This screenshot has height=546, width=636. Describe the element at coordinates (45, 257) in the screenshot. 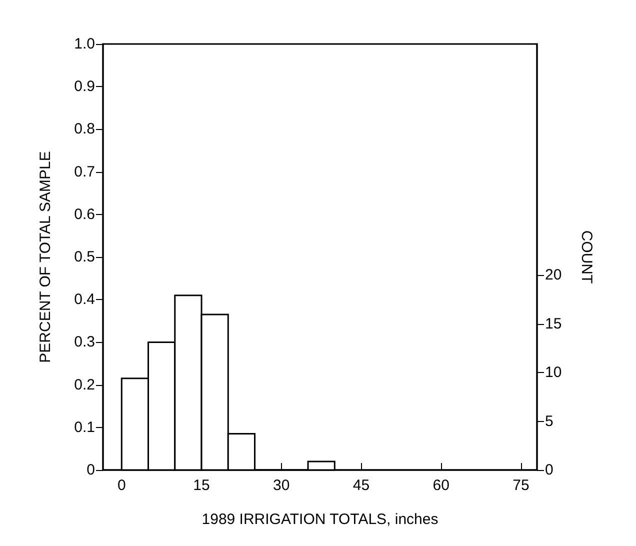

I see `y-axis-title: PERCENT OF TOTAL SAMPLE` at that location.